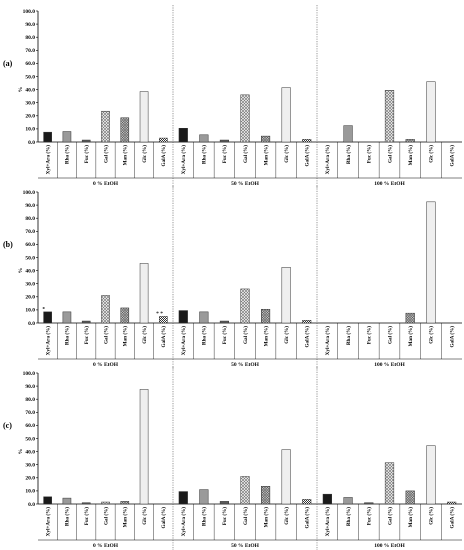 This screenshot has height=550, width=464. I want to click on significance-marker: * *, so click(159, 314).